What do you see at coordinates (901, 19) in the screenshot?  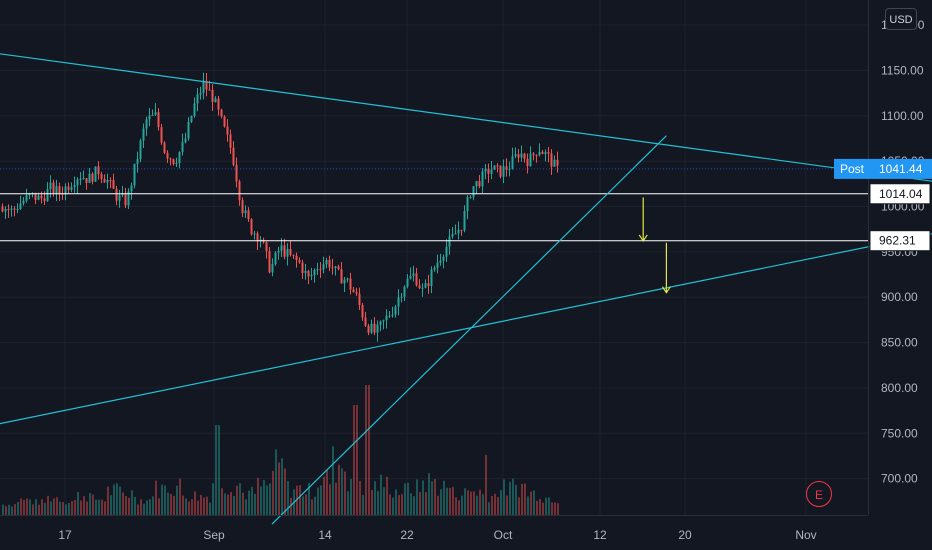 I see `currency-button: USD` at bounding box center [901, 19].